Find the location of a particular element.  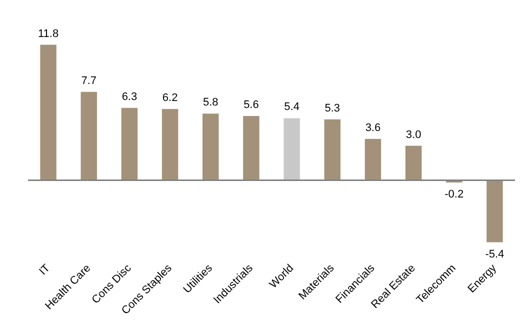

data-label: 5.4 is located at coordinates (292, 107).